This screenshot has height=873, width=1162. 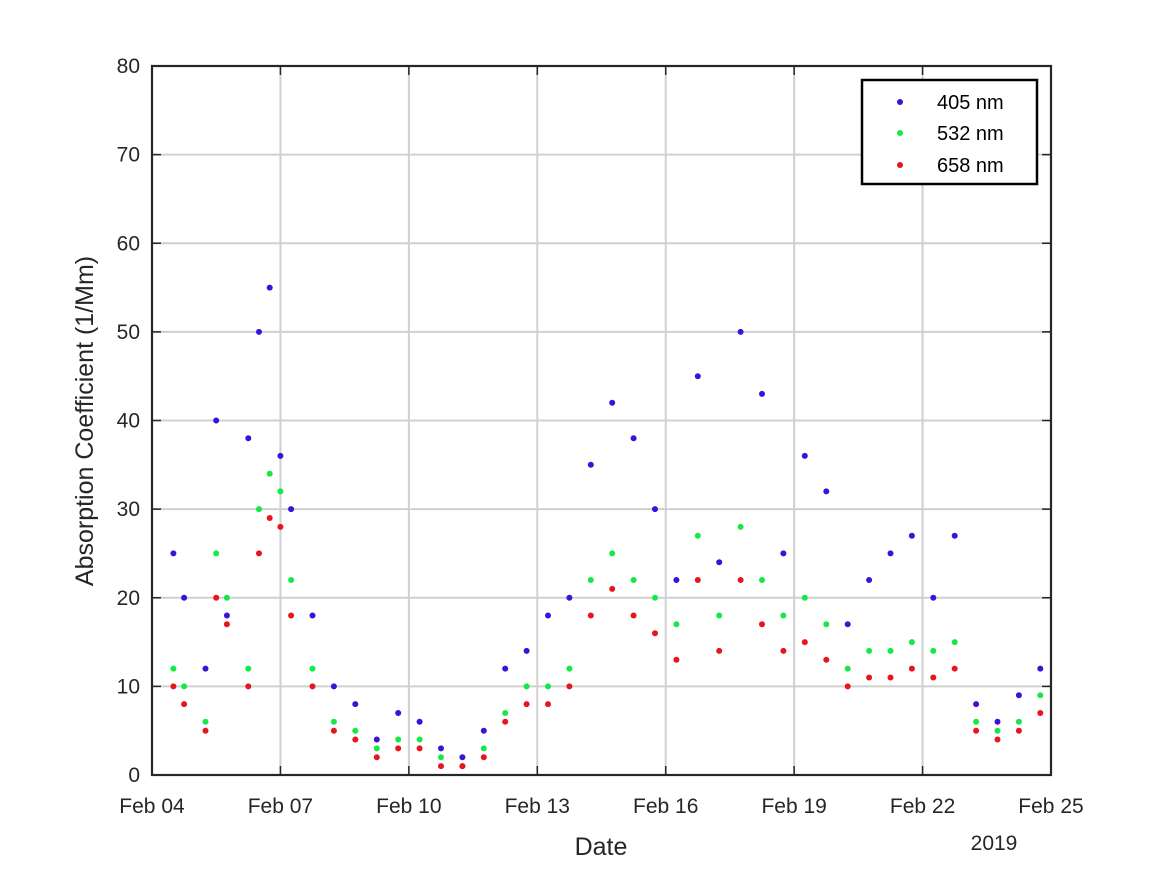 What do you see at coordinates (128, 421) in the screenshot?
I see `y-tick-label: 40` at bounding box center [128, 421].